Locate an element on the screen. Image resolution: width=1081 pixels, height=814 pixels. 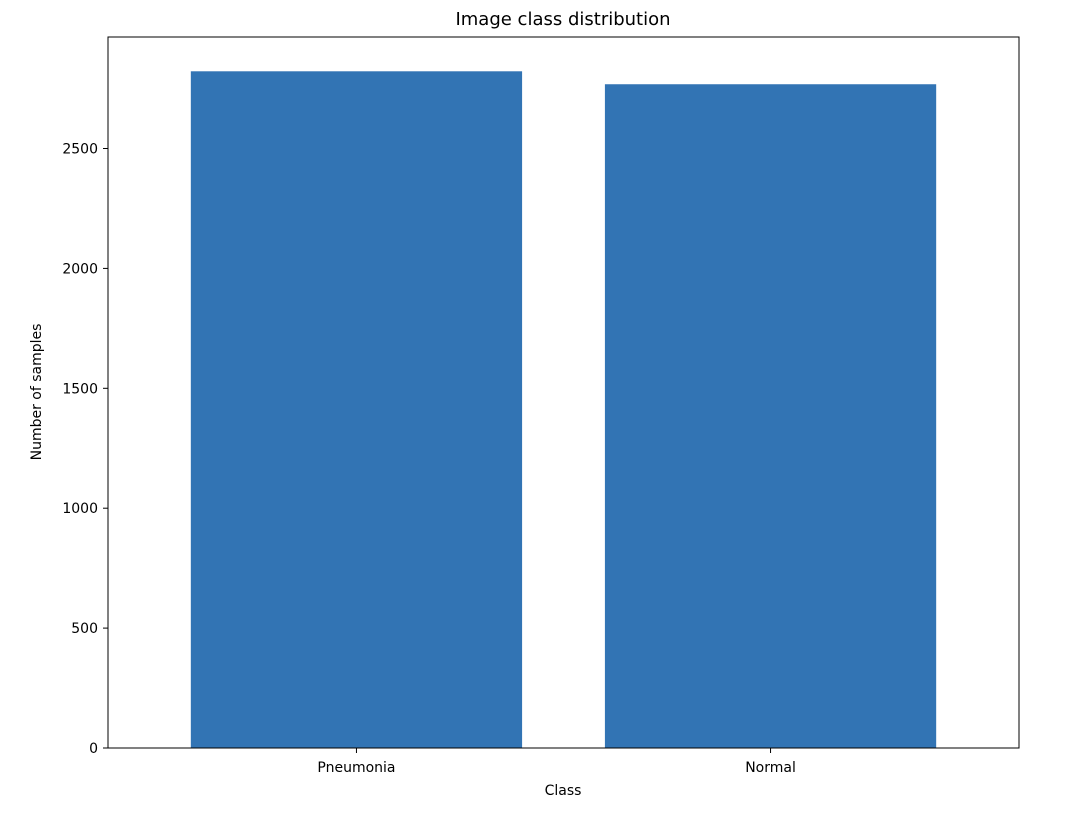
y-tick-label: 1000 is located at coordinates (80, 509).